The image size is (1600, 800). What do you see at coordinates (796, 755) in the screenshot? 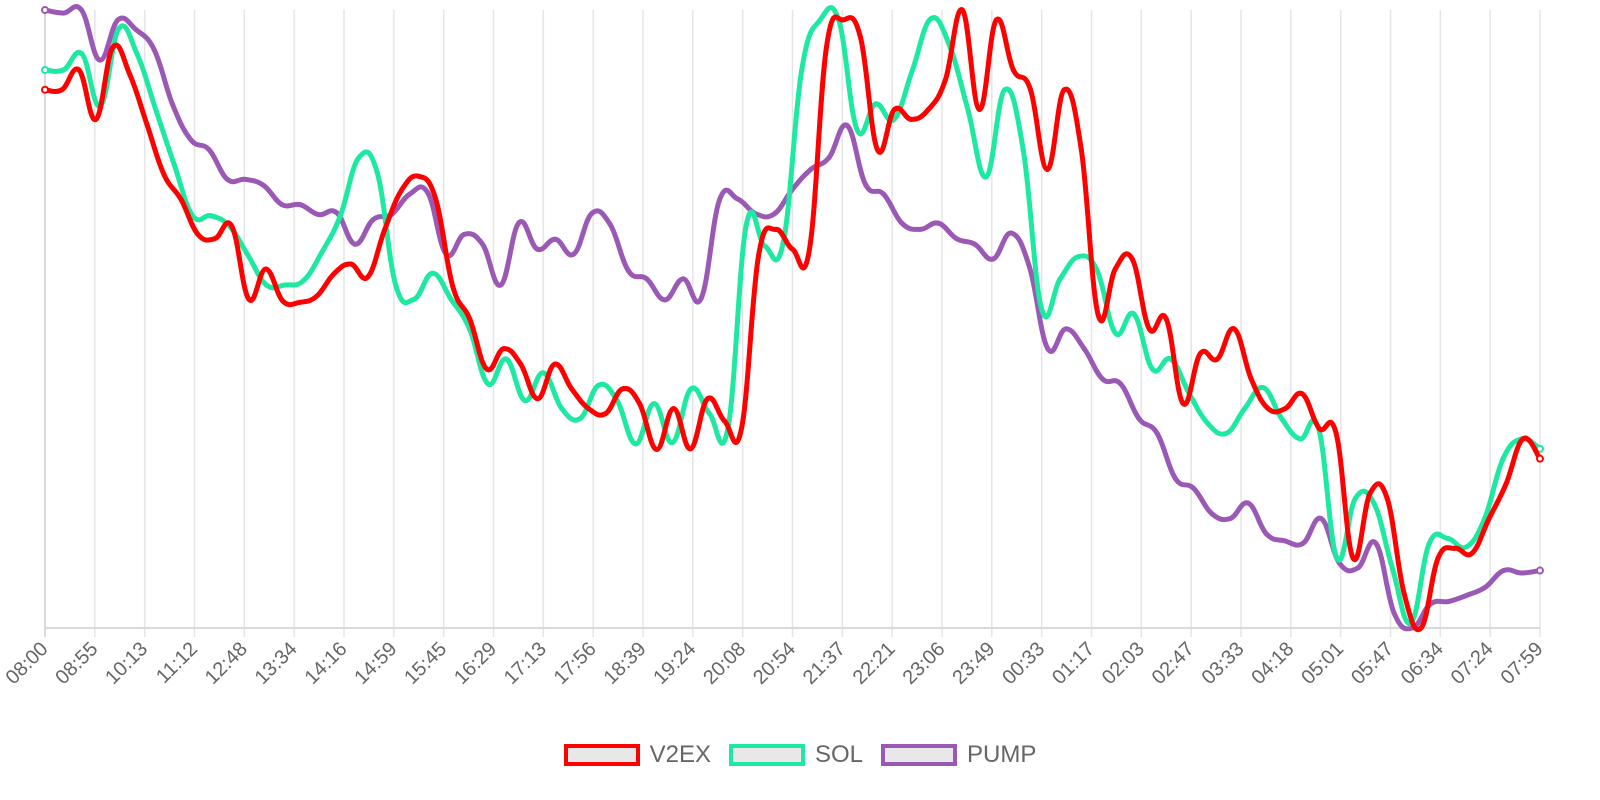
I see `legend-item-sol: SOL` at bounding box center [796, 755].